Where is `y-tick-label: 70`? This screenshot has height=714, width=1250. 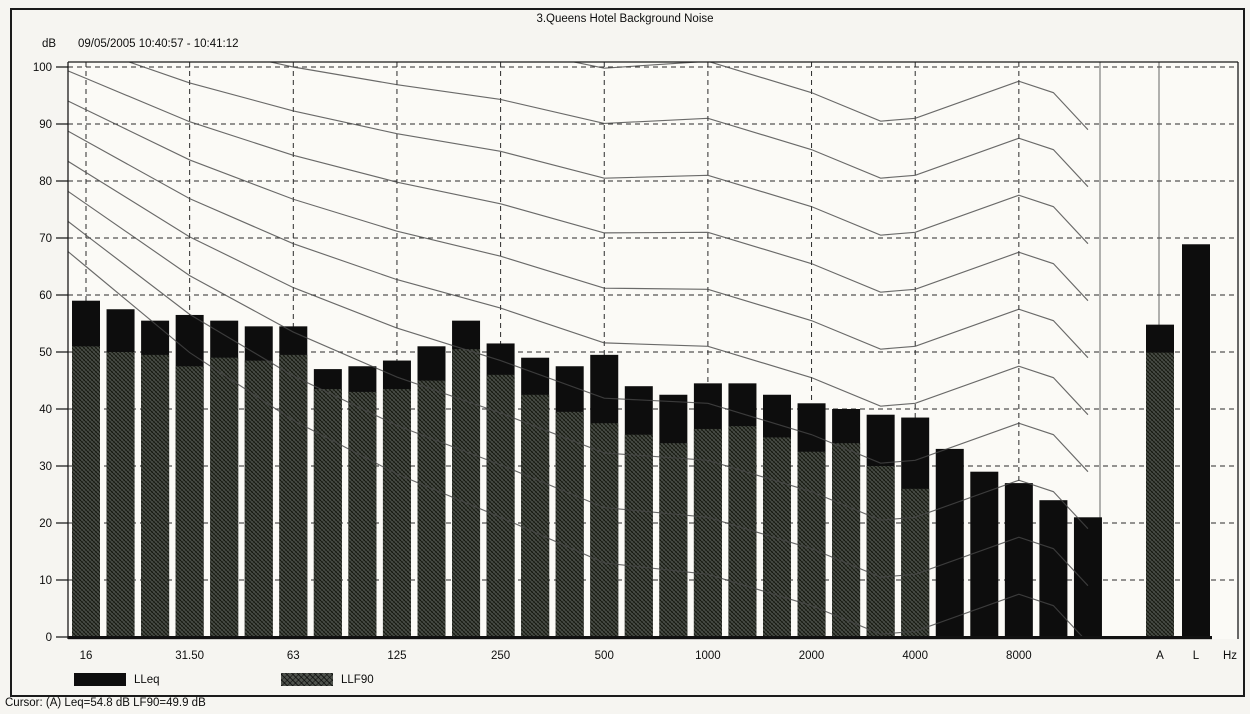
y-tick-label: 70 is located at coordinates (45, 239).